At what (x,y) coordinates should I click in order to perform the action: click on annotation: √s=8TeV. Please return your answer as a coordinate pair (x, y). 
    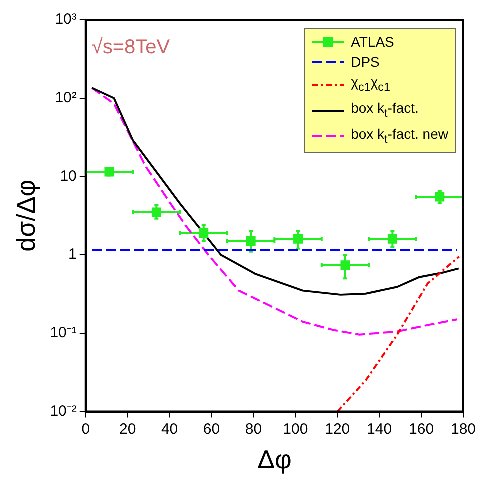
    Looking at the image, I should click on (131, 47).